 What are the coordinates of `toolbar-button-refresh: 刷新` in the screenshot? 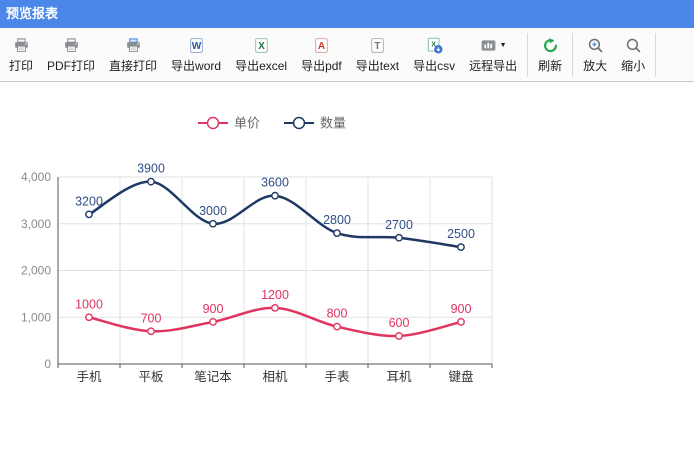 It's located at (550, 55).